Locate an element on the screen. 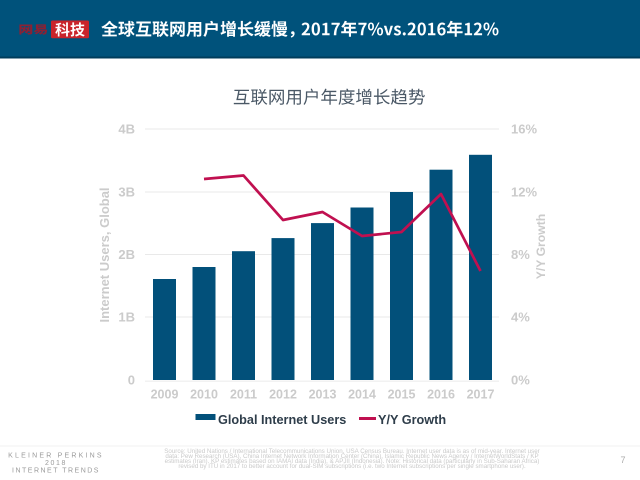 This screenshot has width=640, height=480. svg-text: 0% is located at coordinates (520, 380).